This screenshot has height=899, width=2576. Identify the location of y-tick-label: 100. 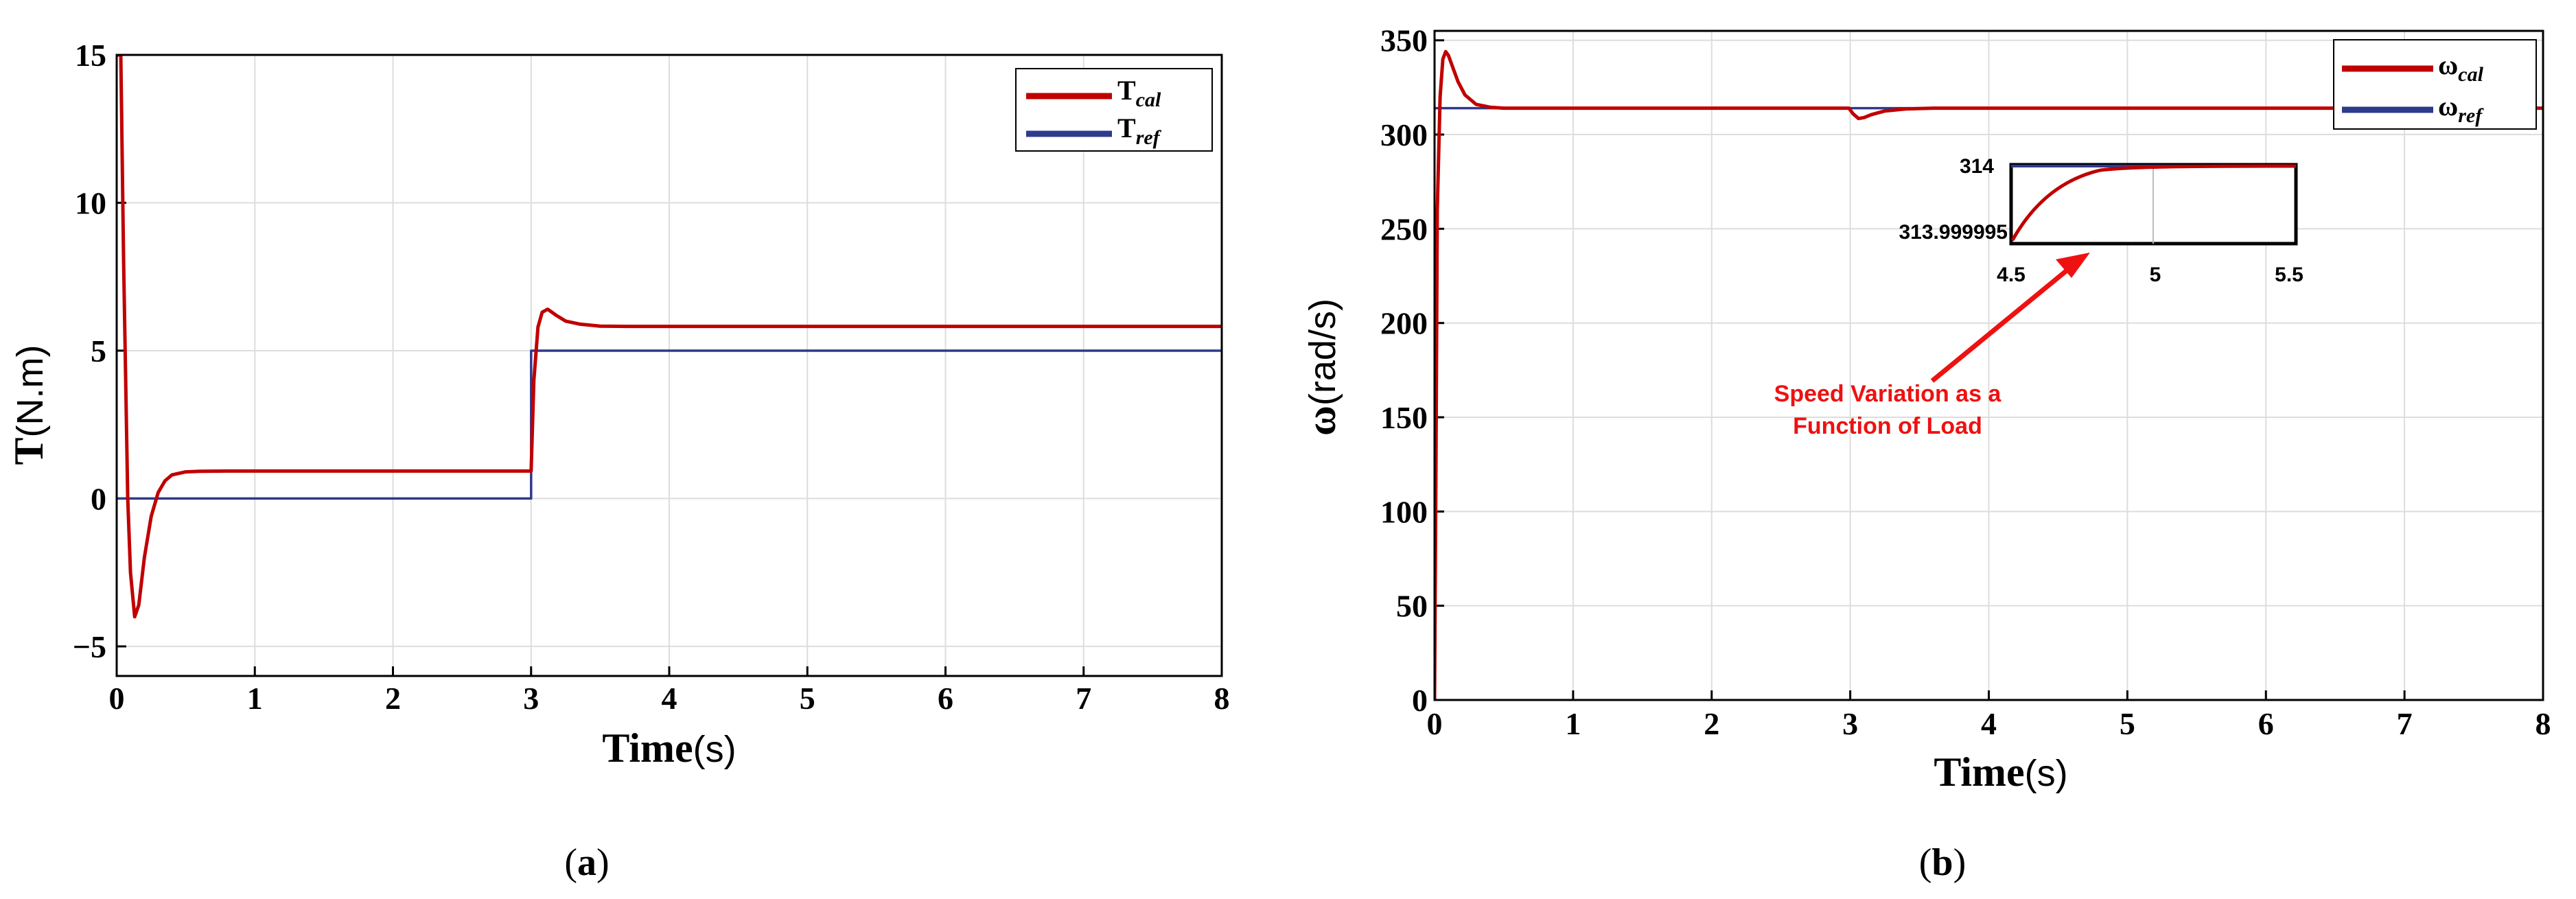
(1404, 511).